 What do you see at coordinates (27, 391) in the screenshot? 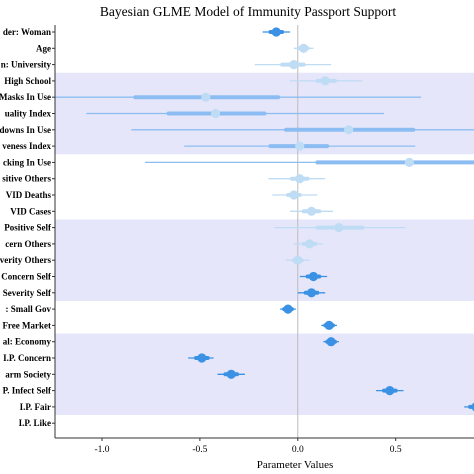
I see `y-tick-label: P. Infect Self` at bounding box center [27, 391].